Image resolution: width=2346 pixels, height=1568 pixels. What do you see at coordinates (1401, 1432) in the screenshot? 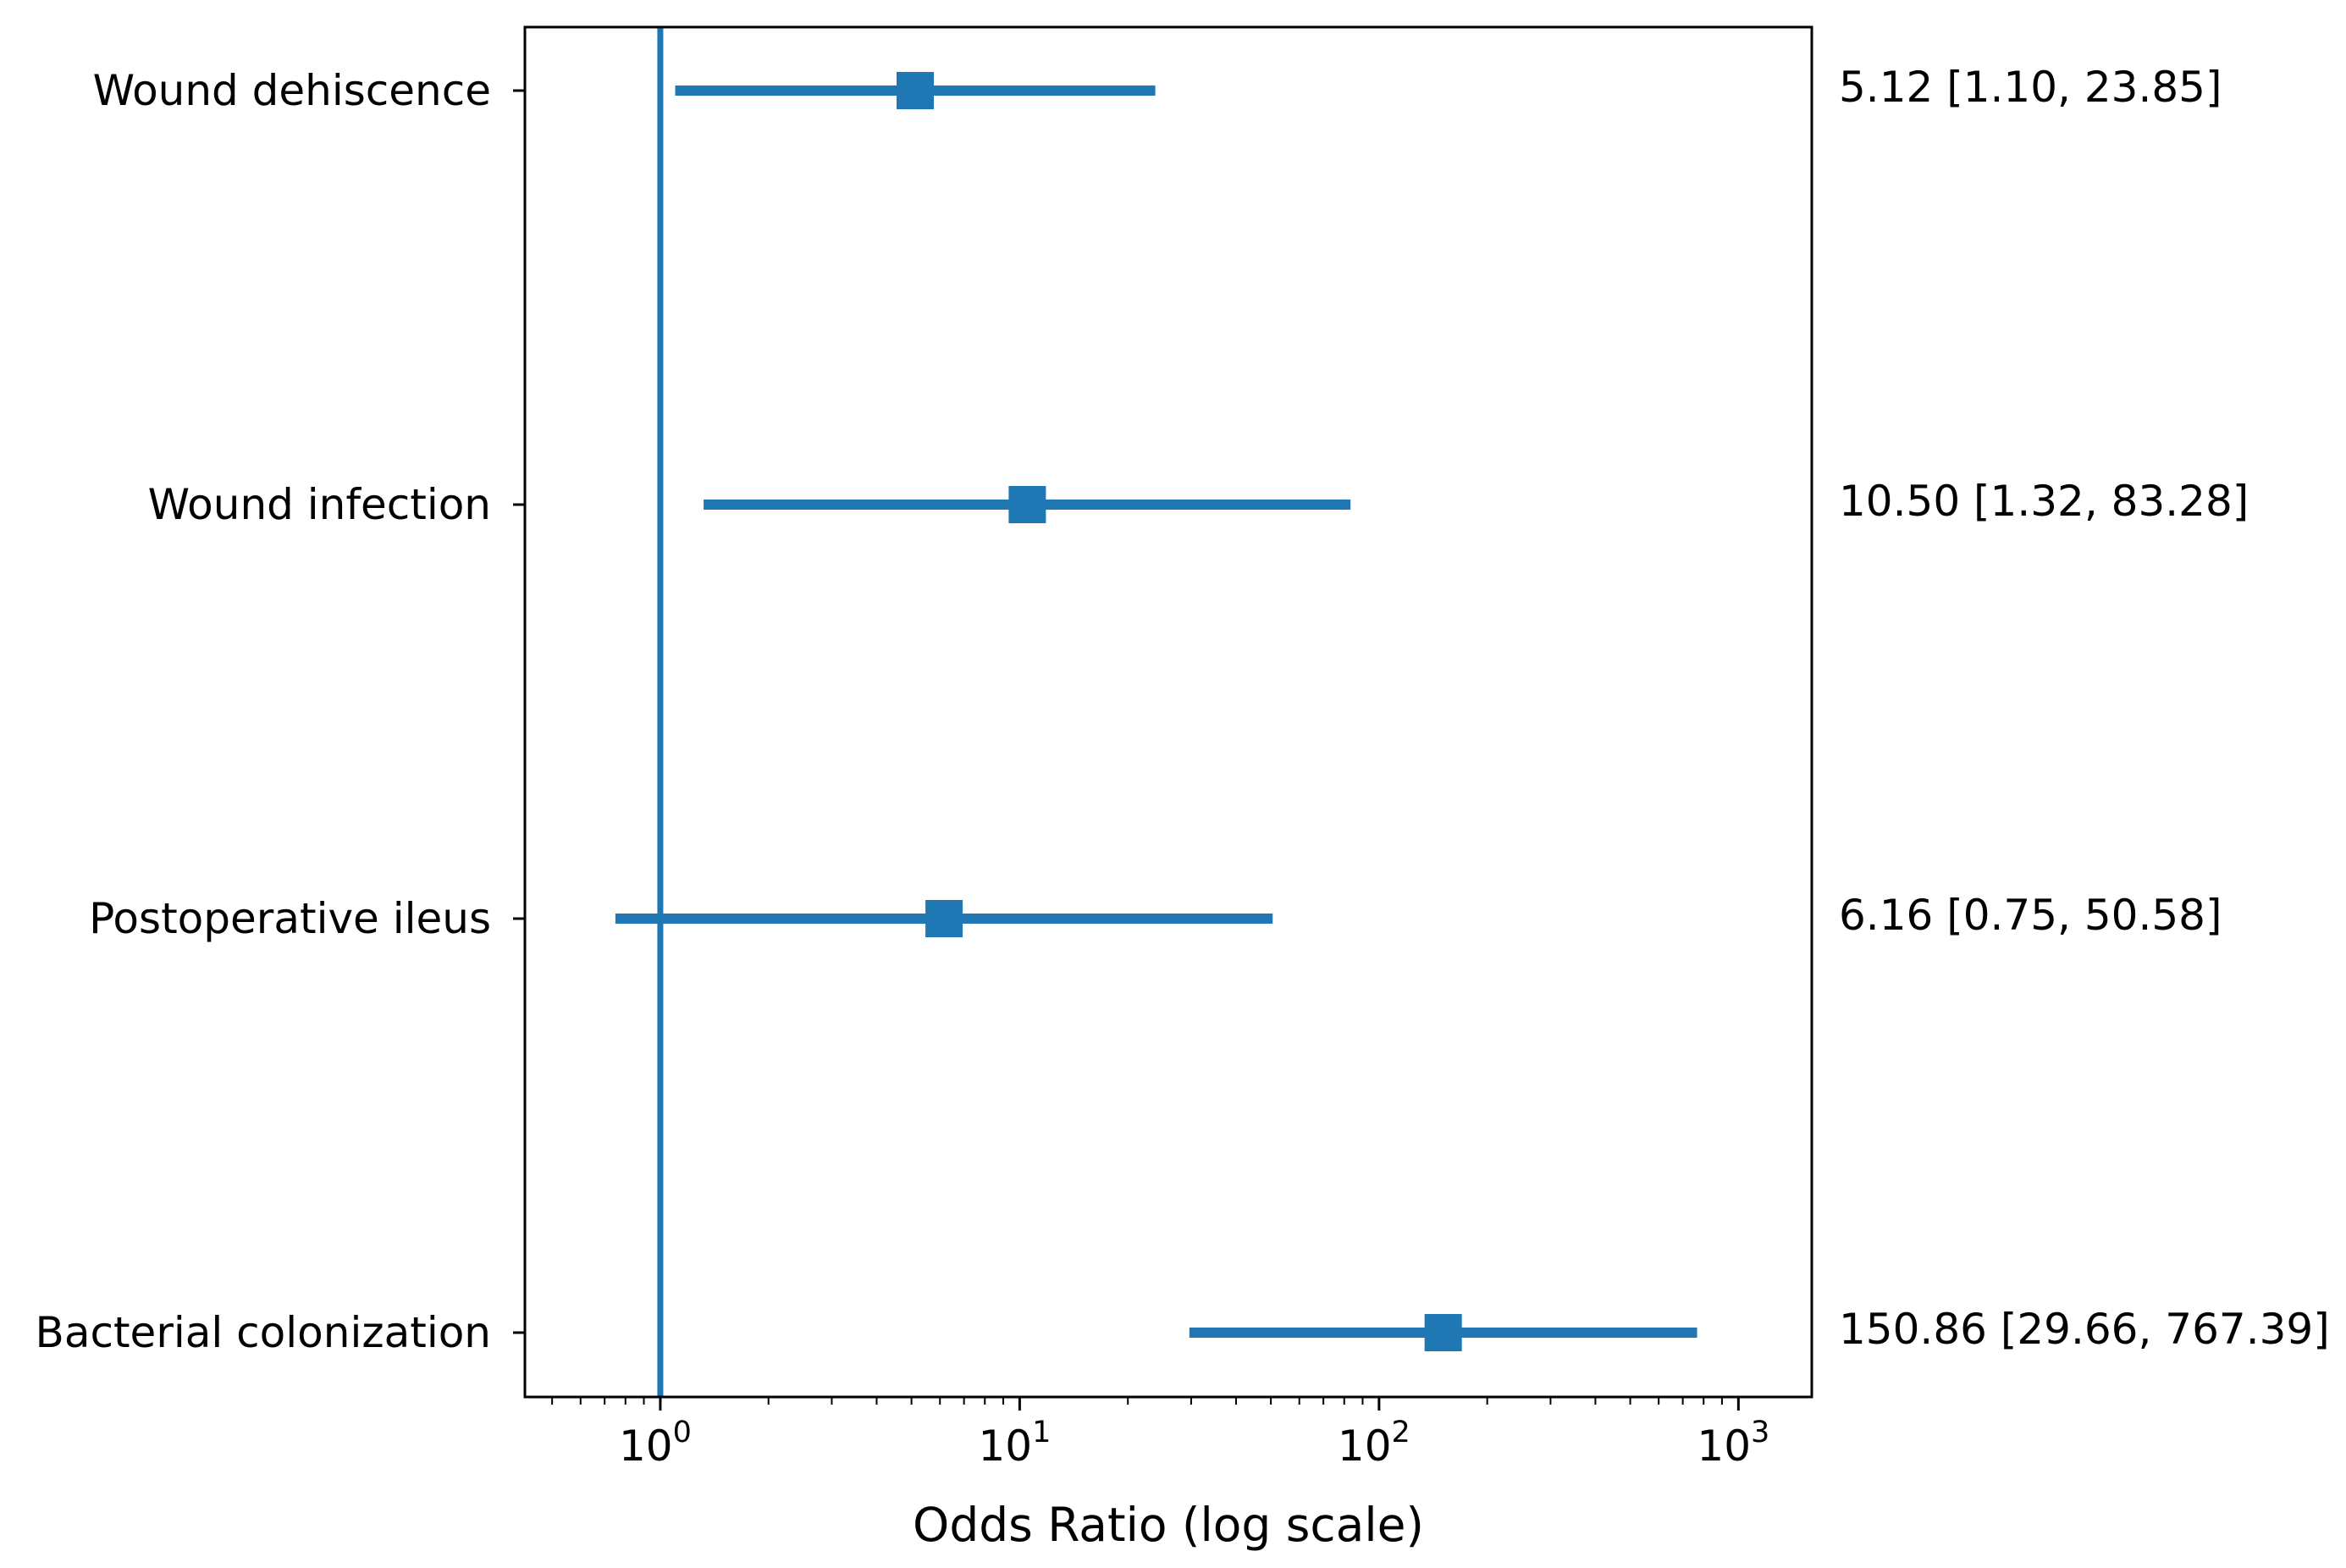
I see `x-tick-exponent: 2` at bounding box center [1401, 1432].